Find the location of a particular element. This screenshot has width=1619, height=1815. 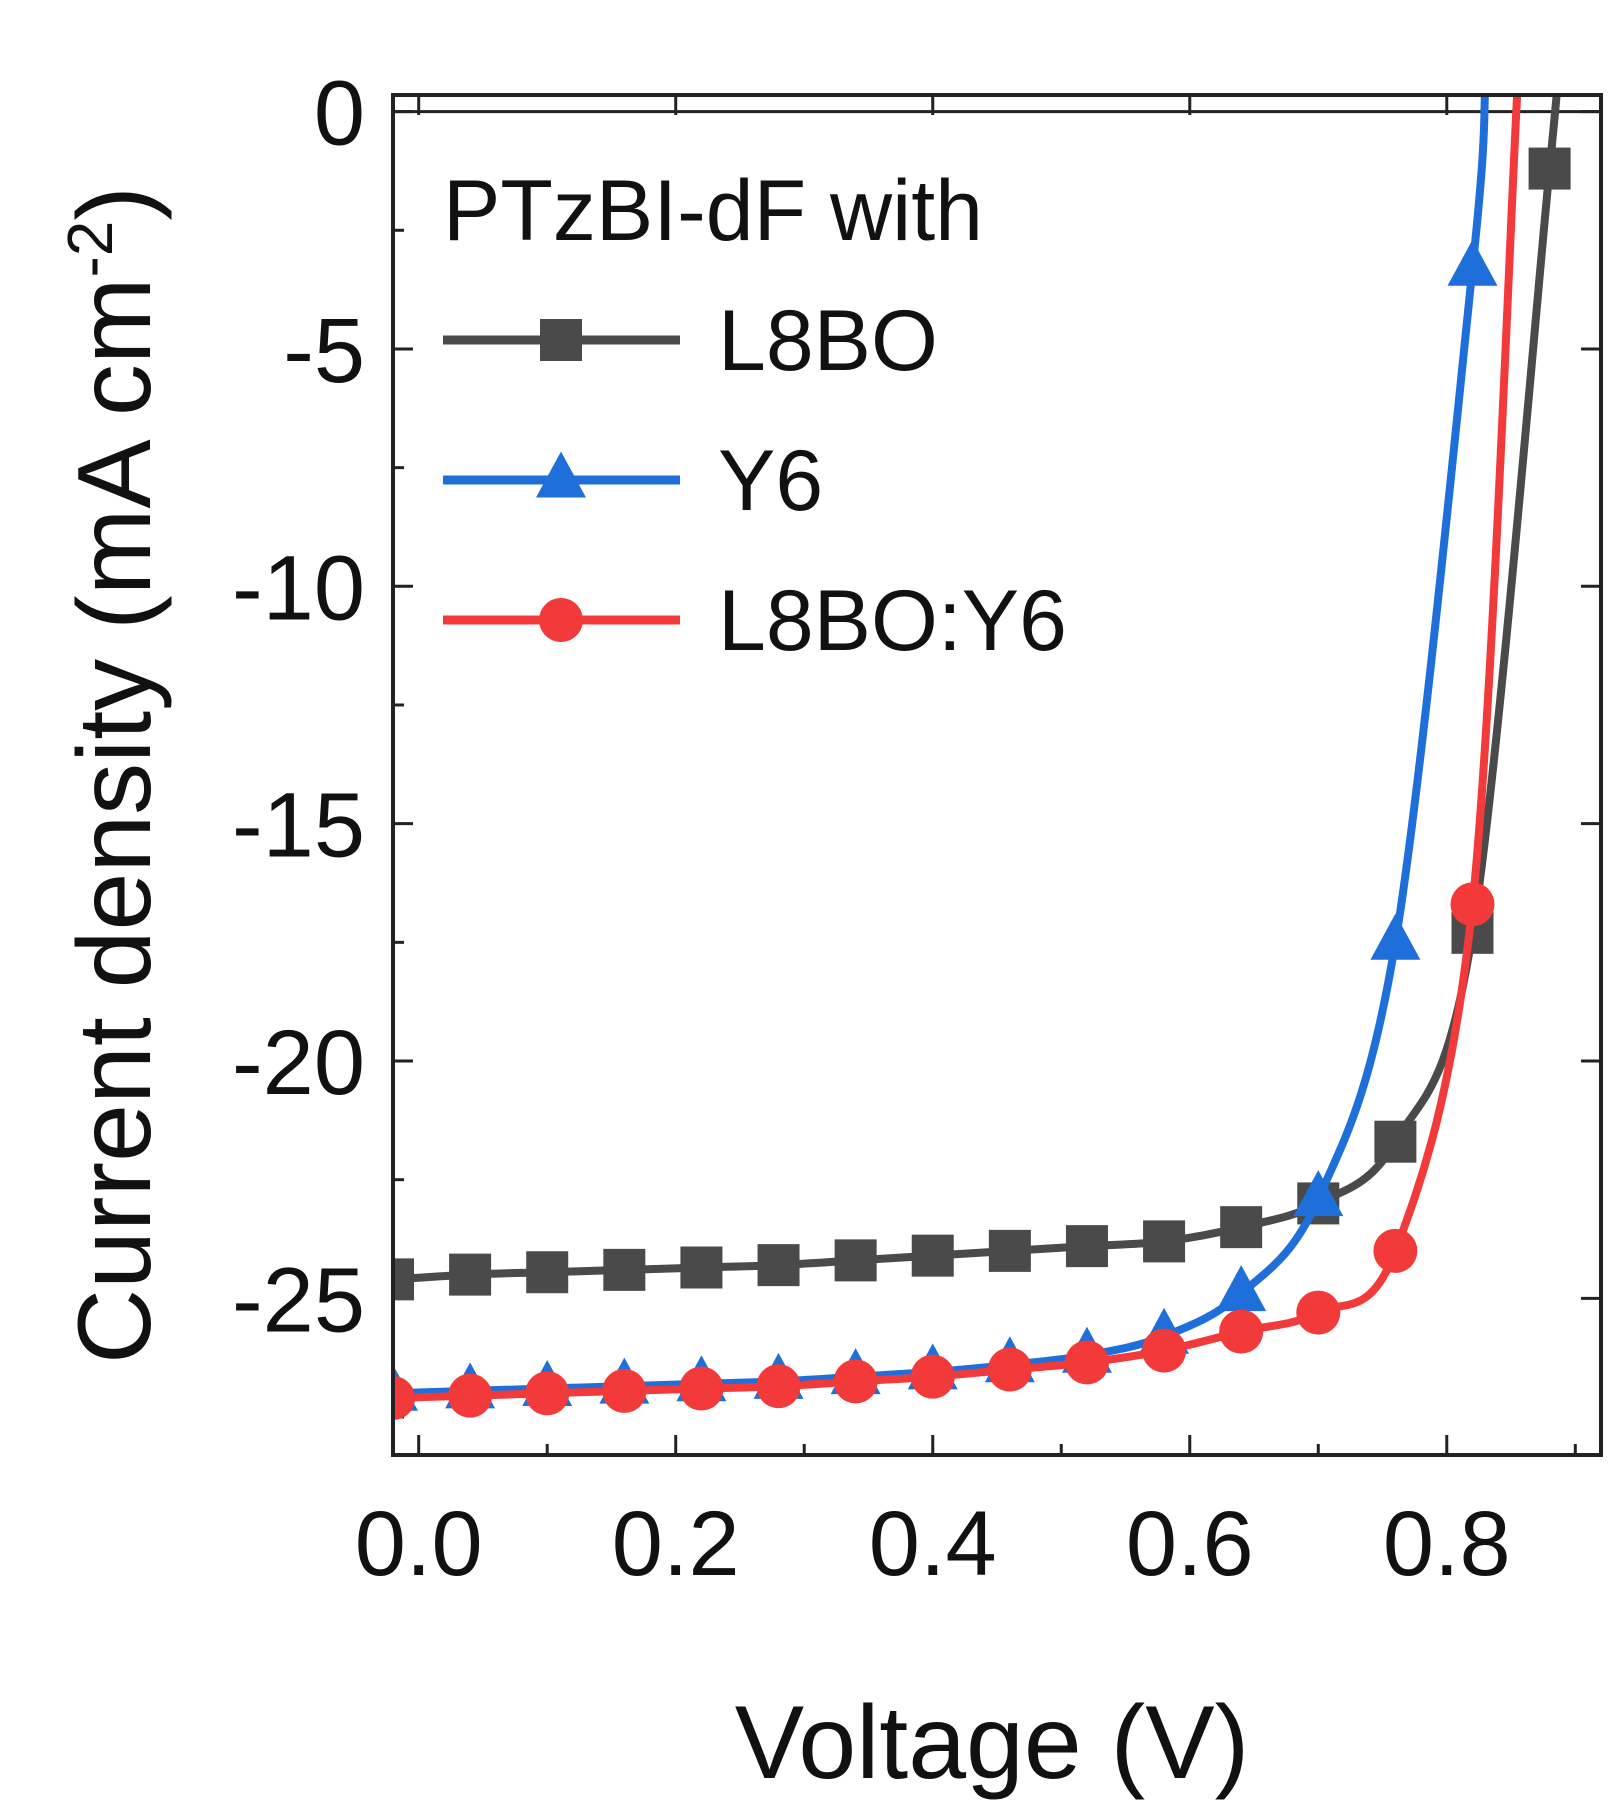

legend-title: PTzBI-dF with is located at coordinates (713, 211).